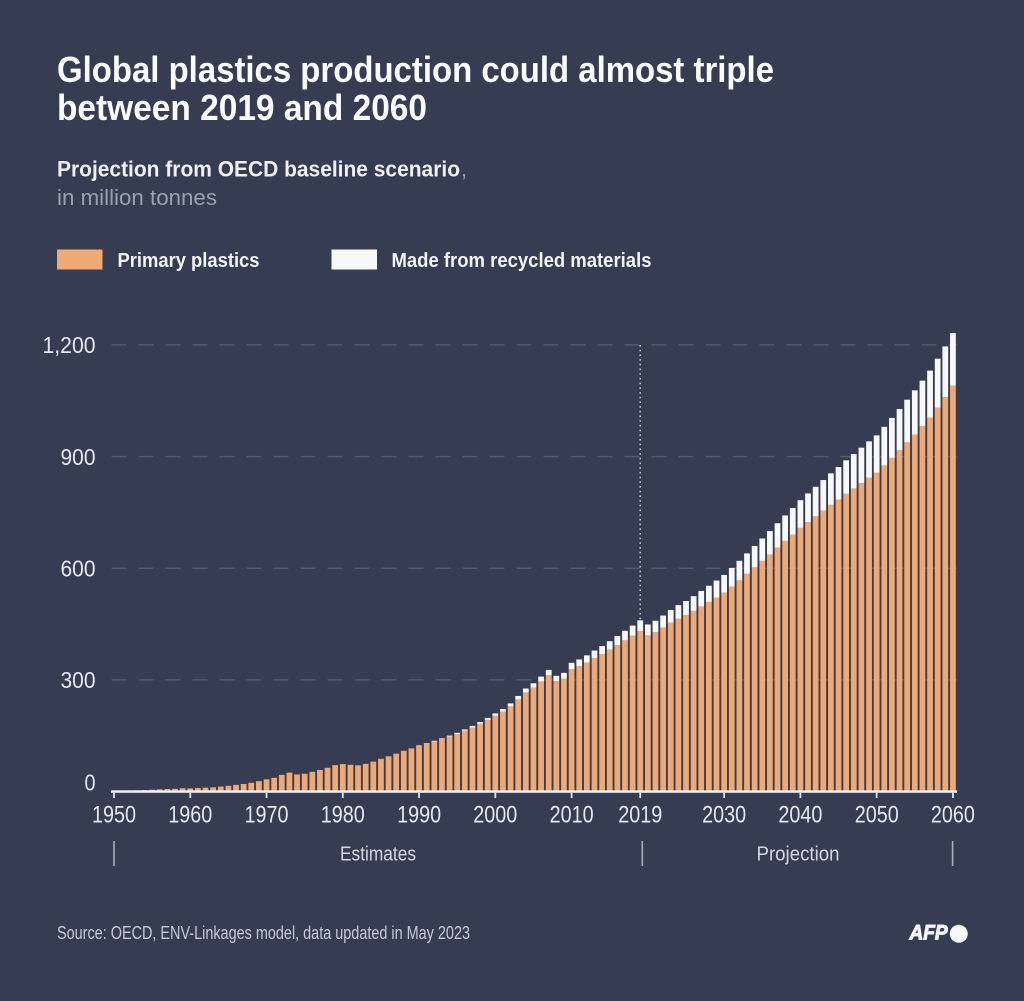  I want to click on svg-text: 1,200, so click(69, 345).